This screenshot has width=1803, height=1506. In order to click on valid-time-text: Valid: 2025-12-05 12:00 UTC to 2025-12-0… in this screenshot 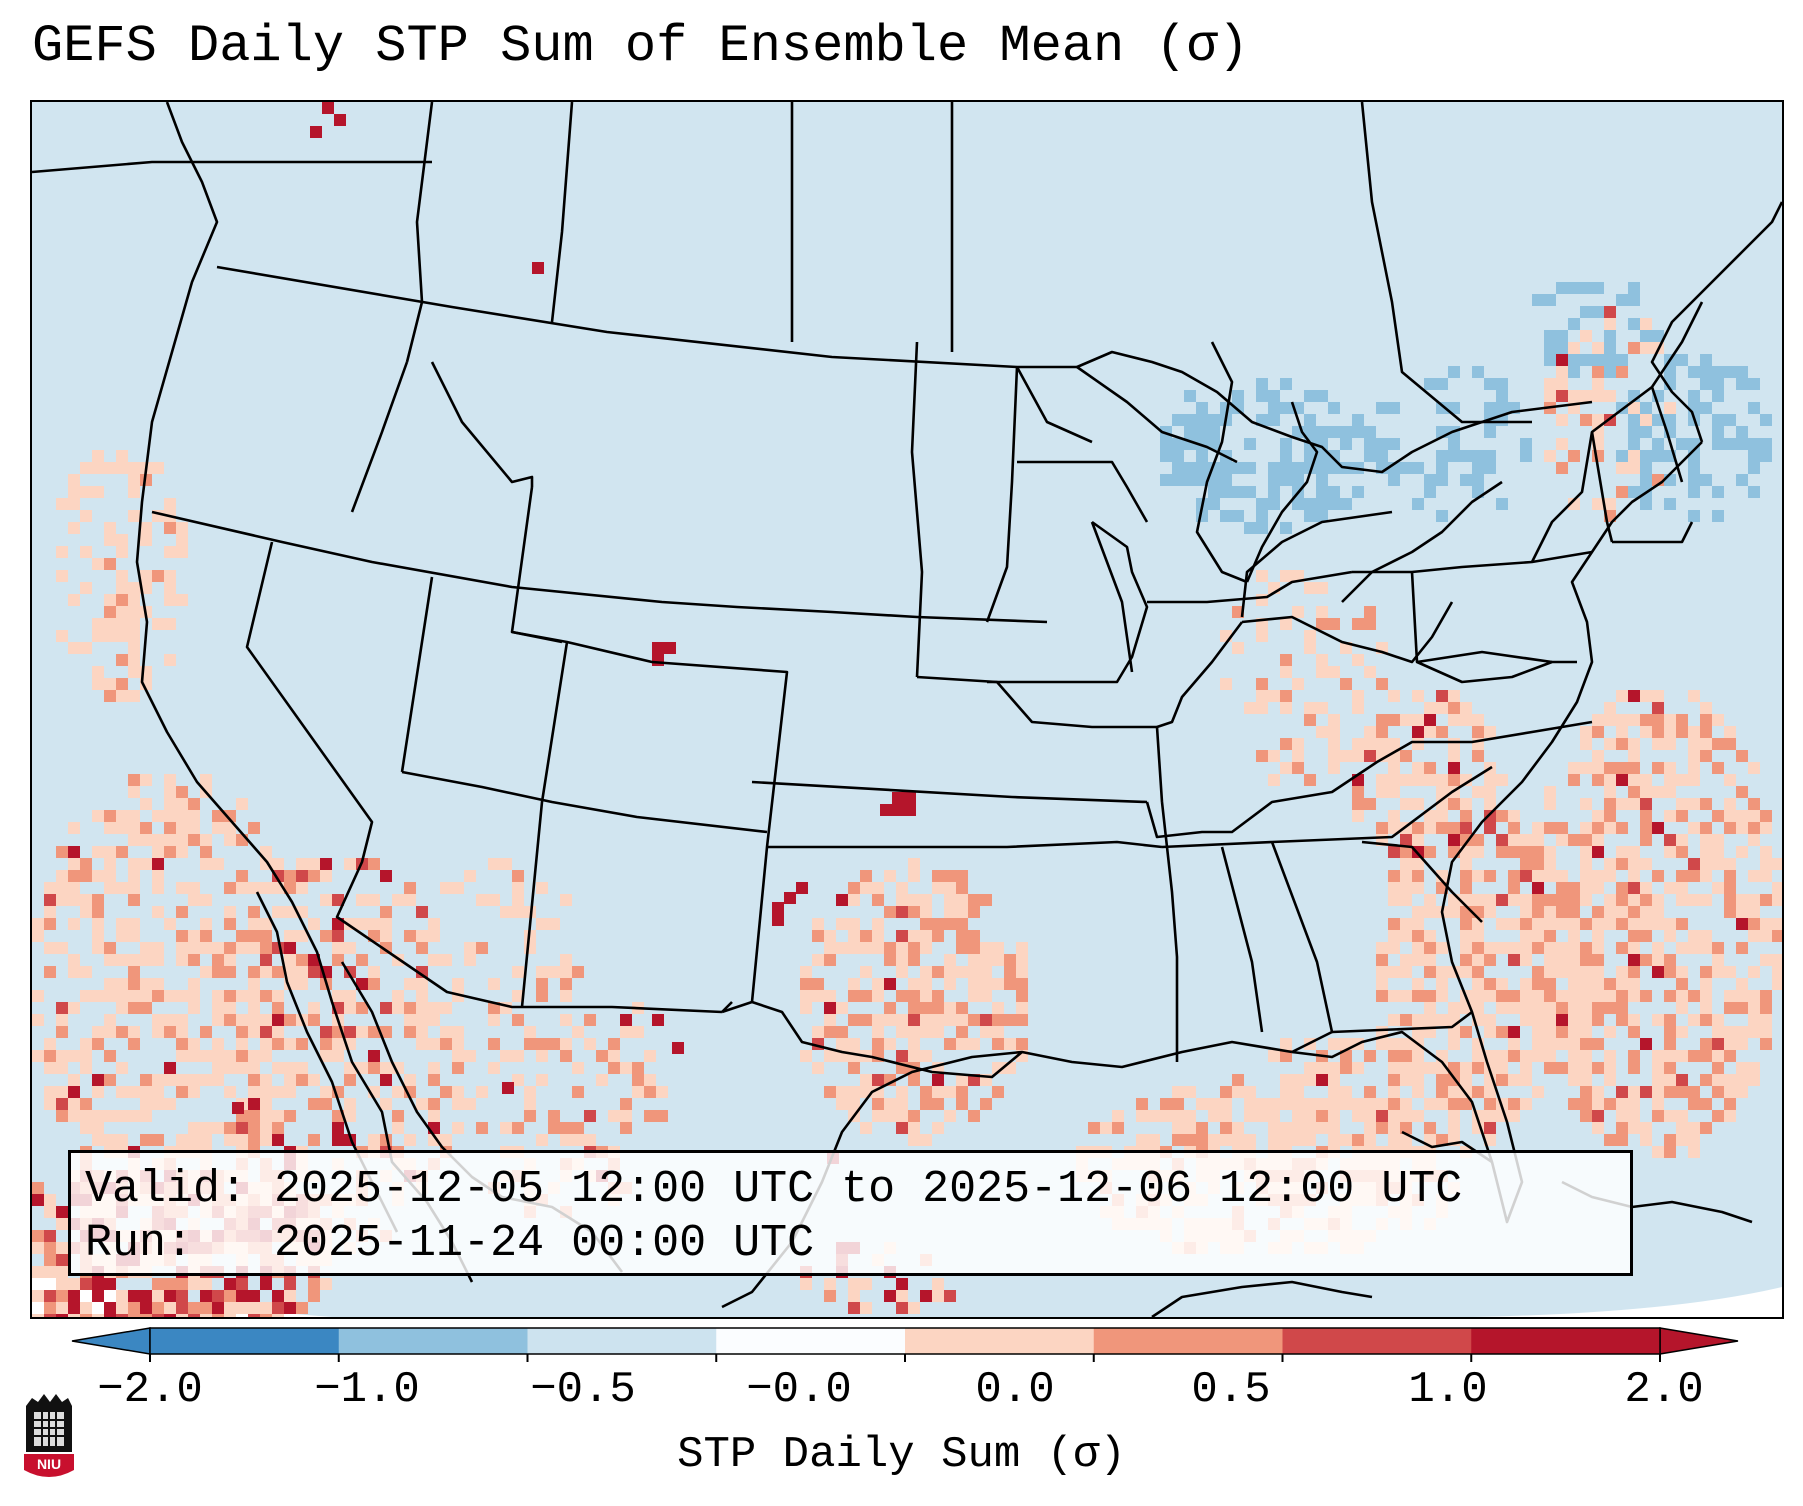, I will do `click(774, 1189)`.